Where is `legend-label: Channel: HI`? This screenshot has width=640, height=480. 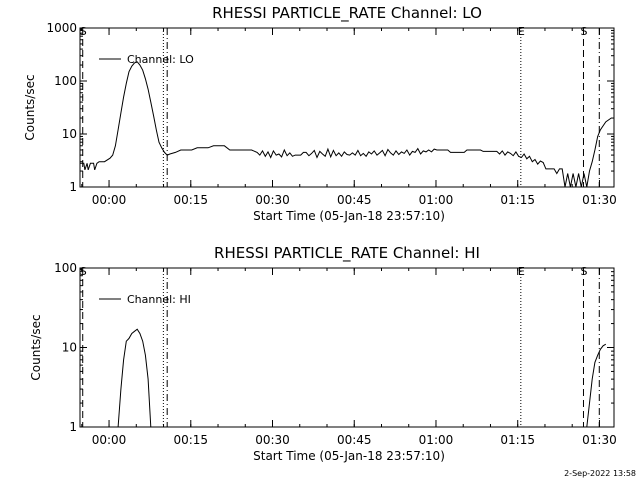 legend-label: Channel: HI is located at coordinates (159, 299).